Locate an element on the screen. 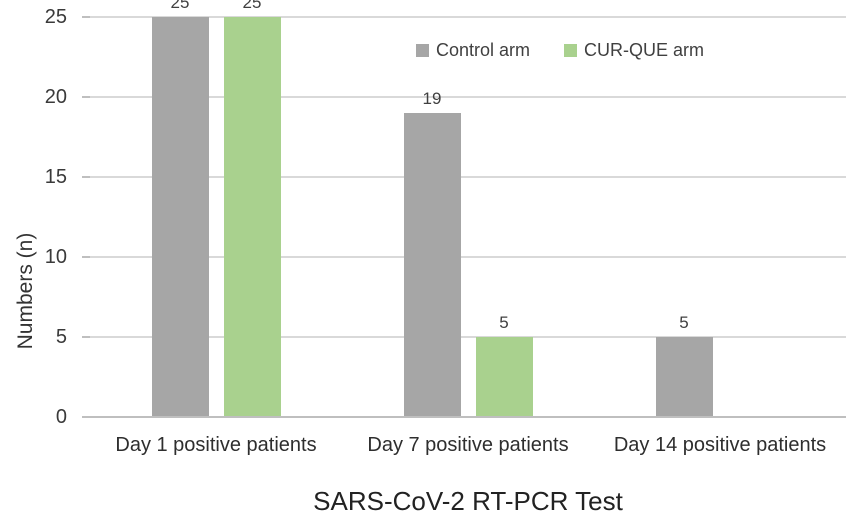  legend-label: Control arm is located at coordinates (483, 50).